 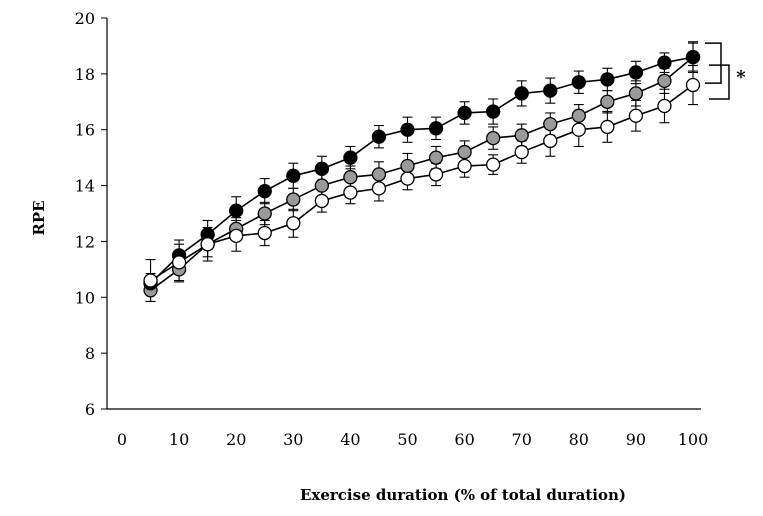 What do you see at coordinates (407, 439) in the screenshot?
I see `x-tick-label: 50` at bounding box center [407, 439].